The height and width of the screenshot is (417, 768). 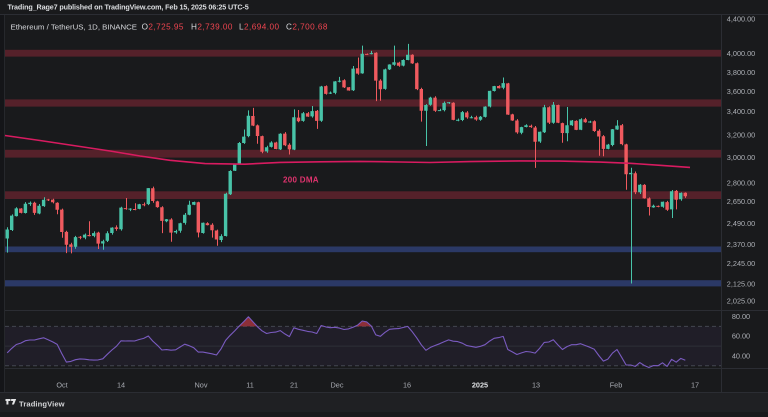 What do you see at coordinates (741, 201) in the screenshot?
I see `svg-text: 2,650.00` at bounding box center [741, 201].